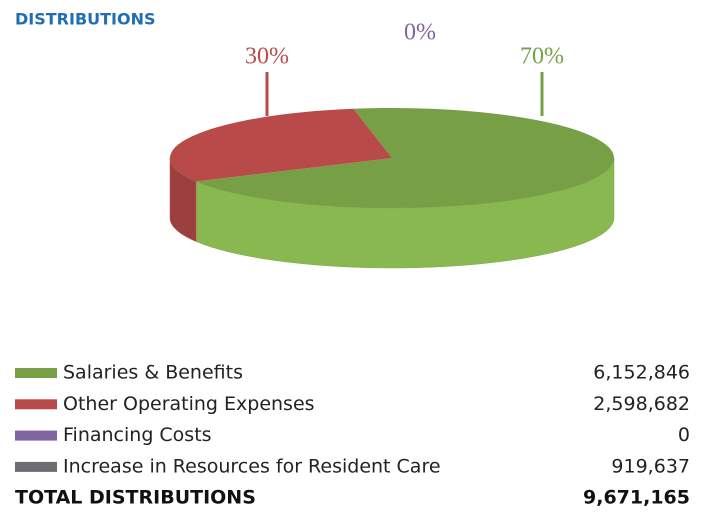 This screenshot has height=512, width=707. What do you see at coordinates (636, 498) in the screenshot?
I see `total-amount: 9,671,165` at bounding box center [636, 498].